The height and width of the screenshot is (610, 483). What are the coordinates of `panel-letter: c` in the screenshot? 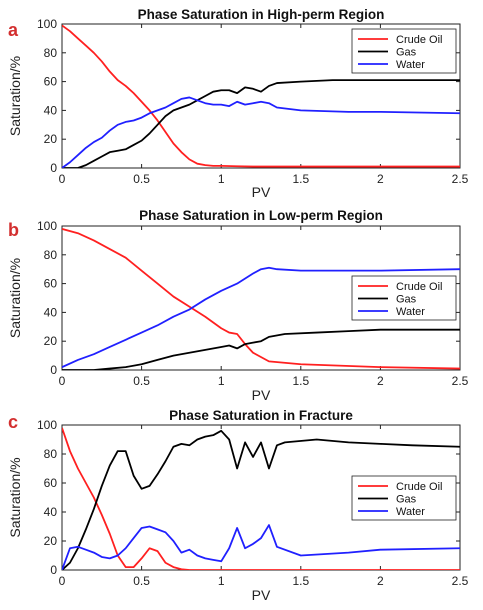 It's located at (13, 422).